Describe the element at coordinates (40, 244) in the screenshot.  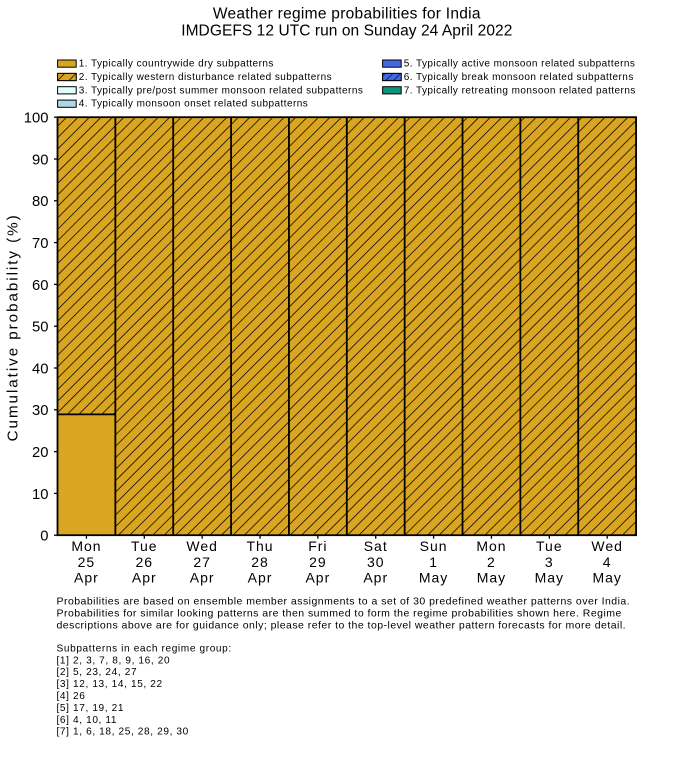
I see `svg-text: 70` at that location.